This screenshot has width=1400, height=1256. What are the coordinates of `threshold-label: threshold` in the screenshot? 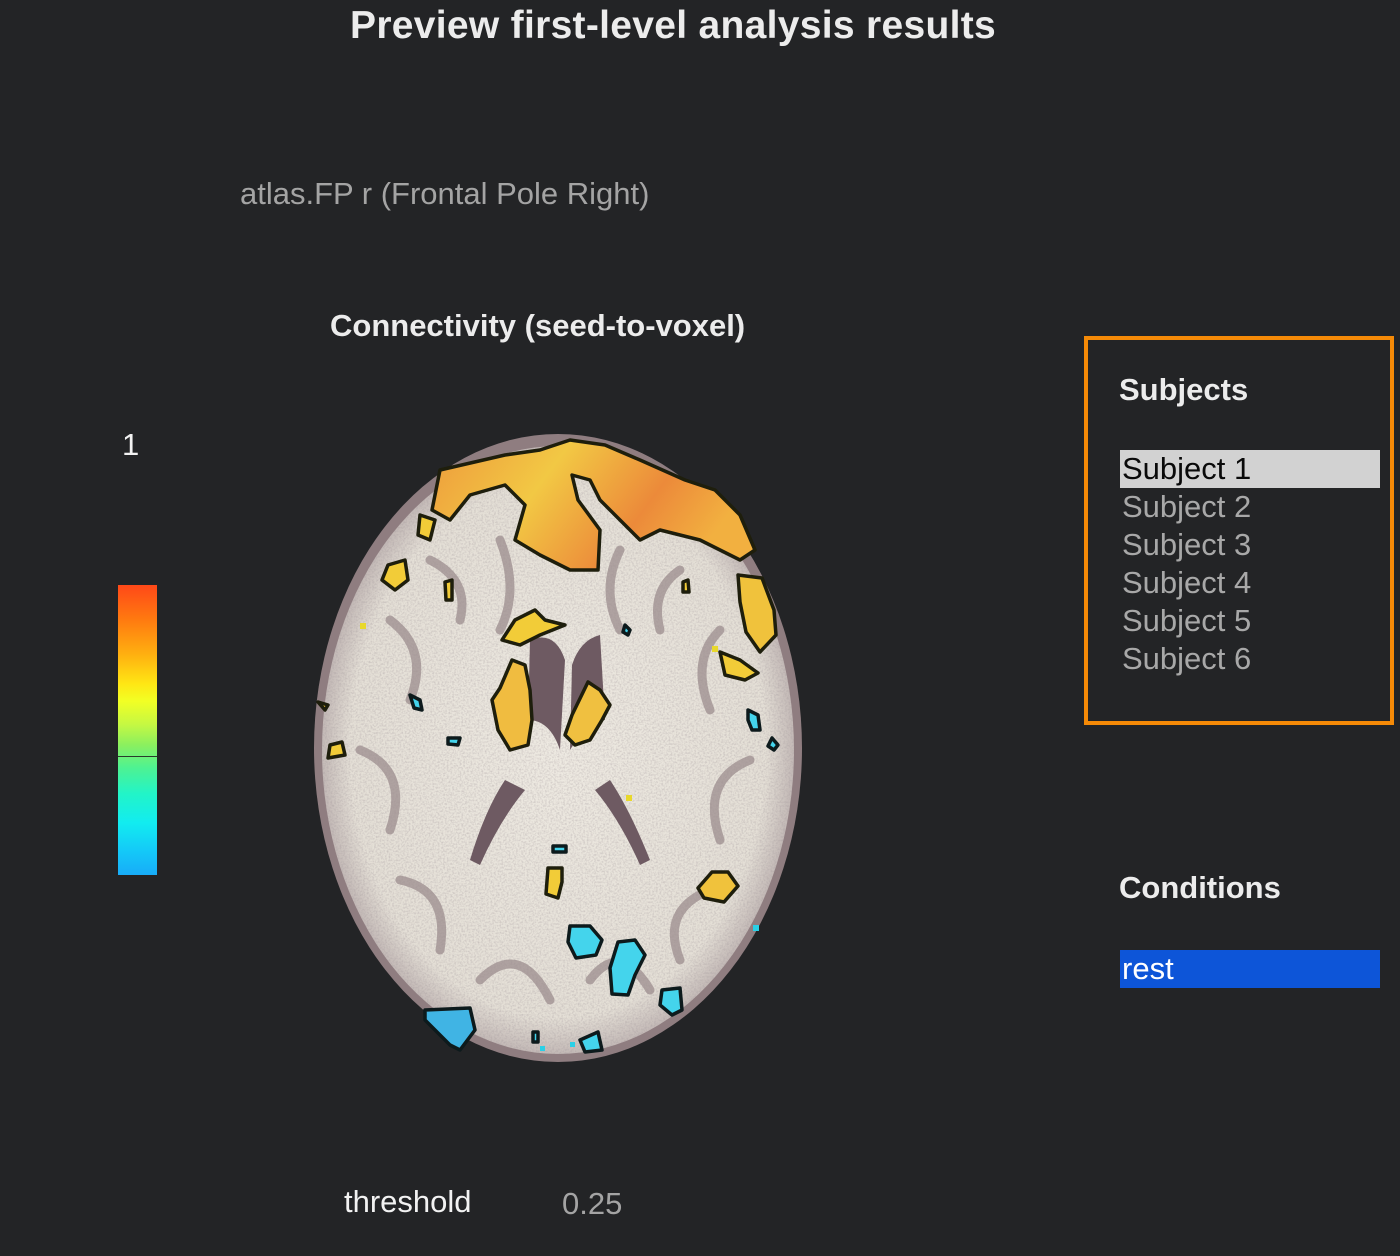 It's located at (408, 1201).